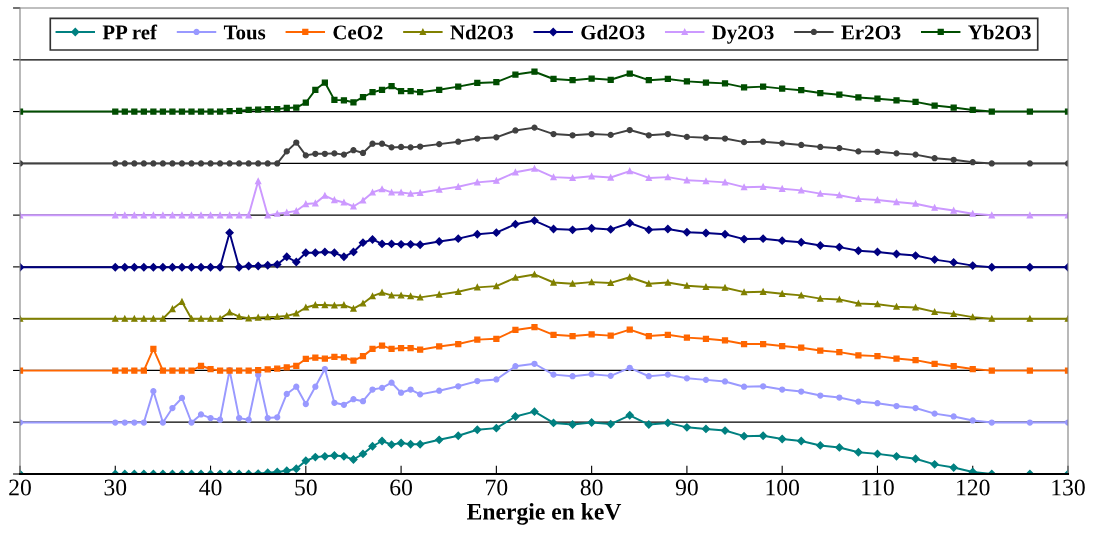 The width and height of the screenshot is (1094, 553). What do you see at coordinates (591, 487) in the screenshot?
I see `x-tick-label: 80` at bounding box center [591, 487].